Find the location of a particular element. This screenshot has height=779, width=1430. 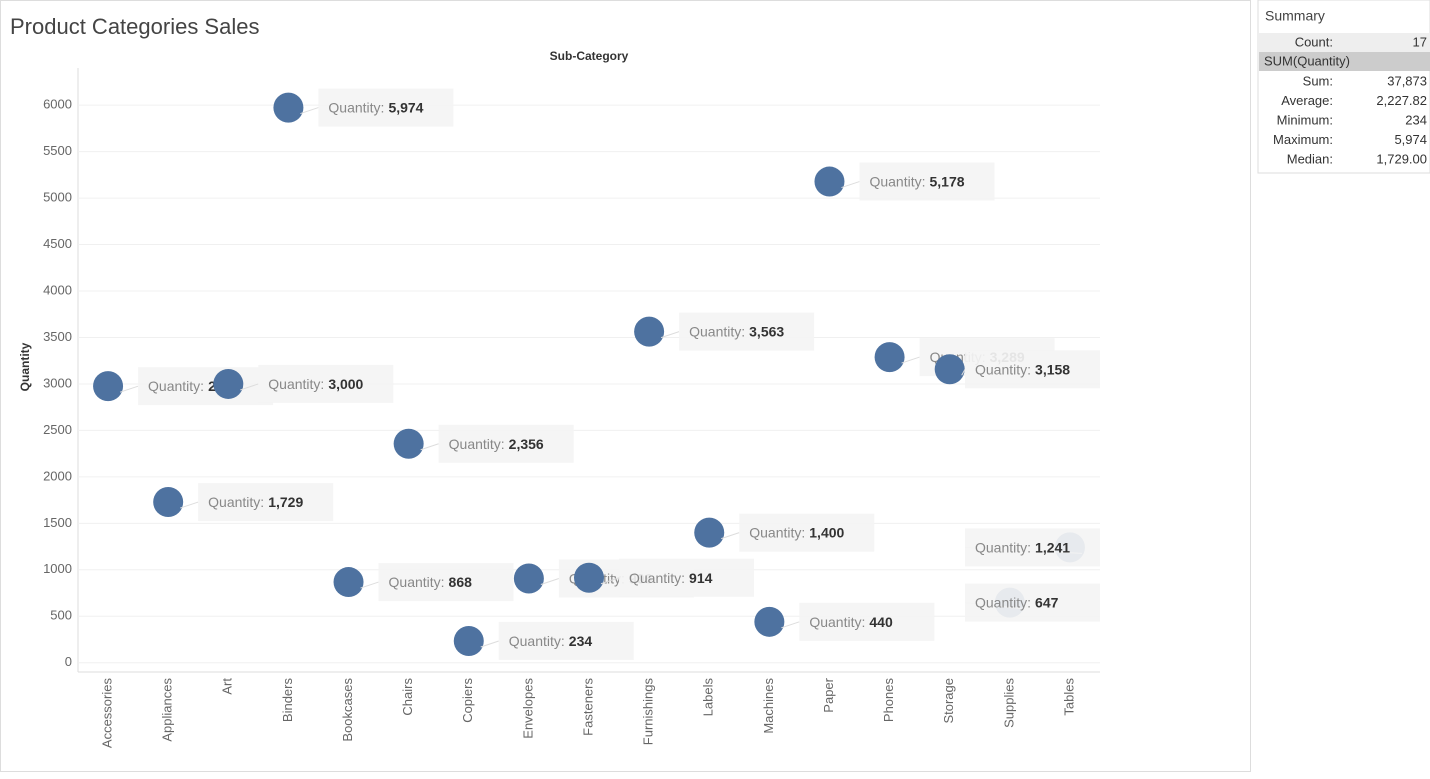

group-row is located at coordinates (1344, 61).